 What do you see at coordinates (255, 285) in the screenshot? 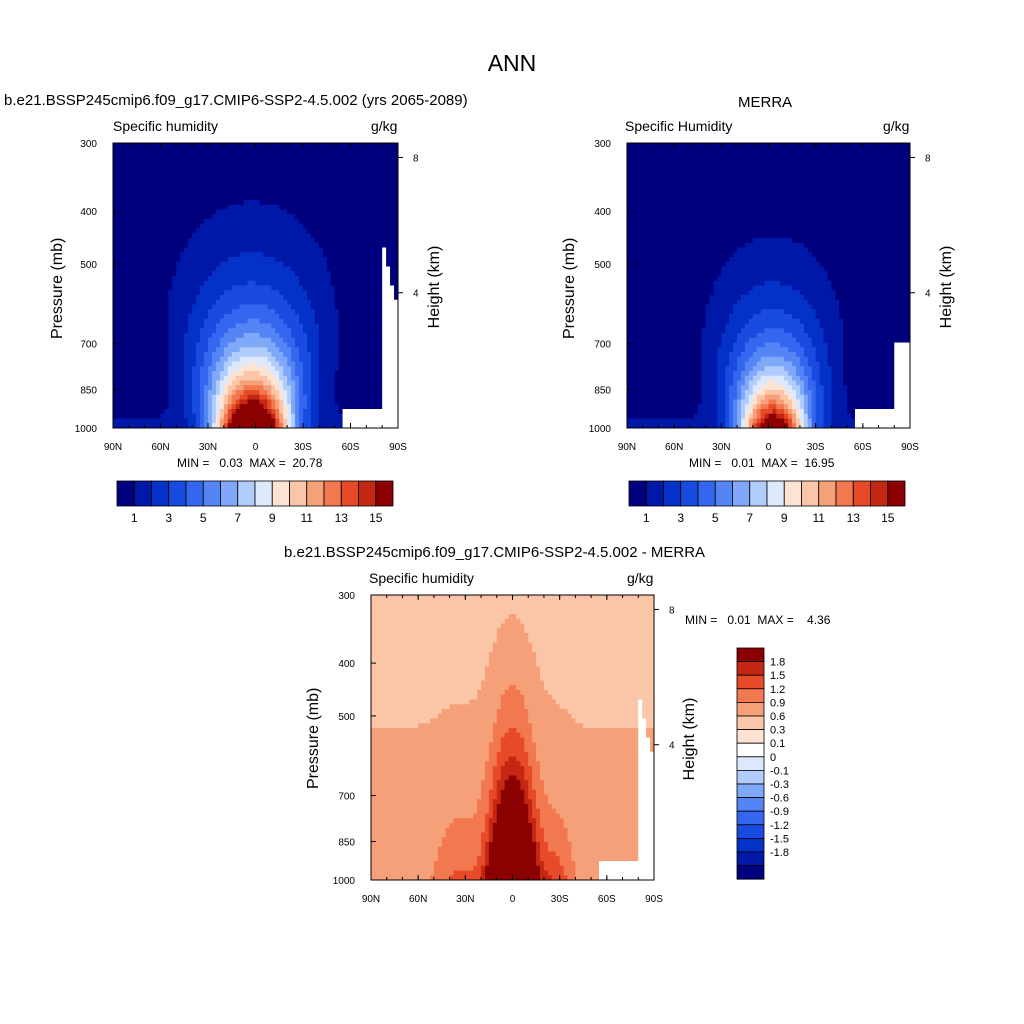
I see `panel1-field` at bounding box center [255, 285].